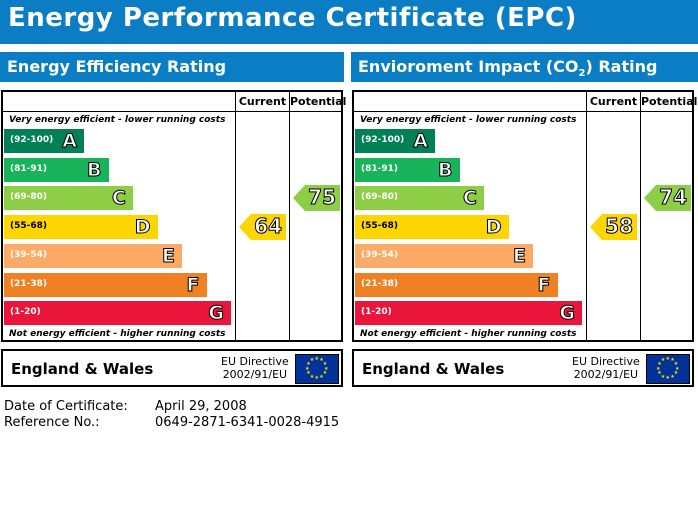 The image size is (698, 522). I want to click on potential-rating-arrow: 75, so click(316, 198).